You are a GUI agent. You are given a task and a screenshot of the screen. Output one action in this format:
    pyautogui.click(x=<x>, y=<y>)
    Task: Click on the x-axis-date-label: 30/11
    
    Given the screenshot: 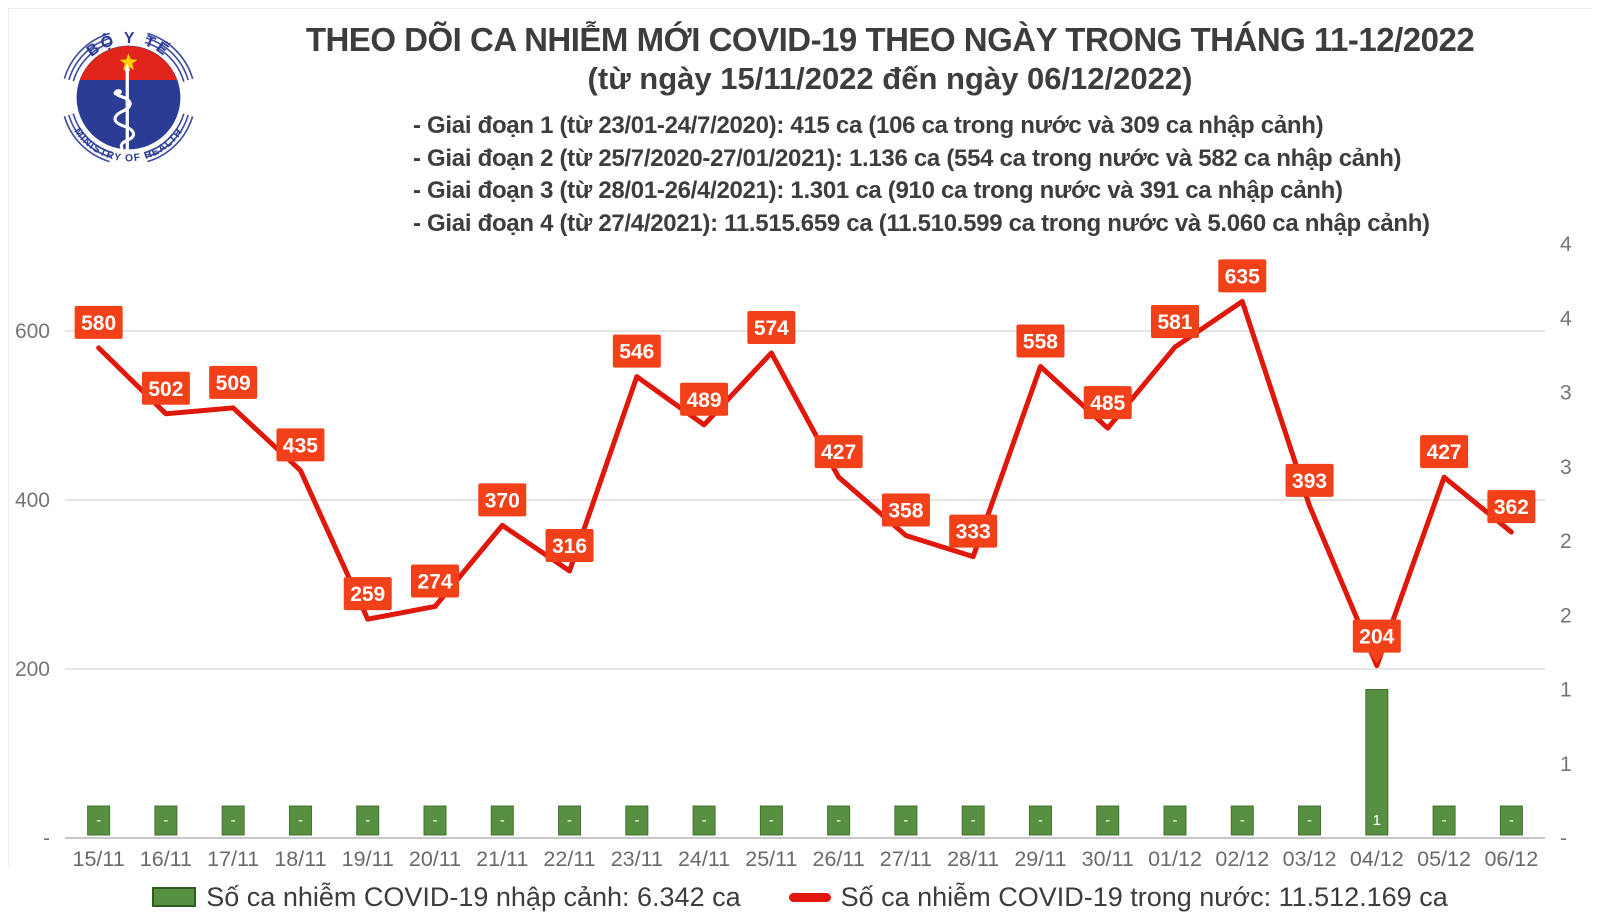 What is the action you would take?
    pyautogui.click(x=1108, y=859)
    